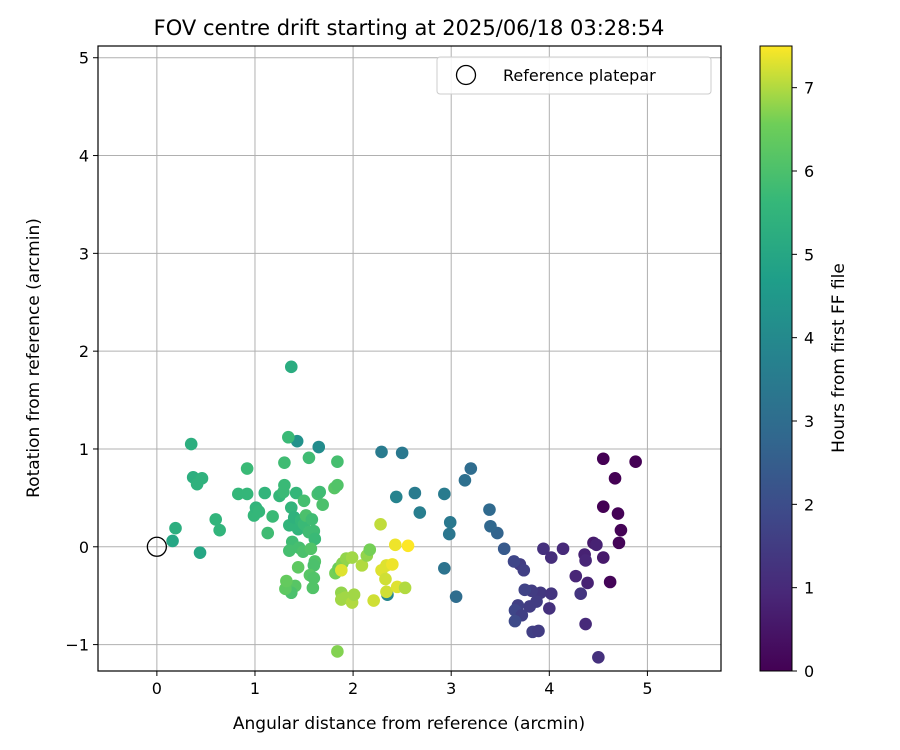  Describe the element at coordinates (803, 380) in the screenshot. I see `colorbar-ticks: 0 1 2 3 4 5 6 7` at that location.